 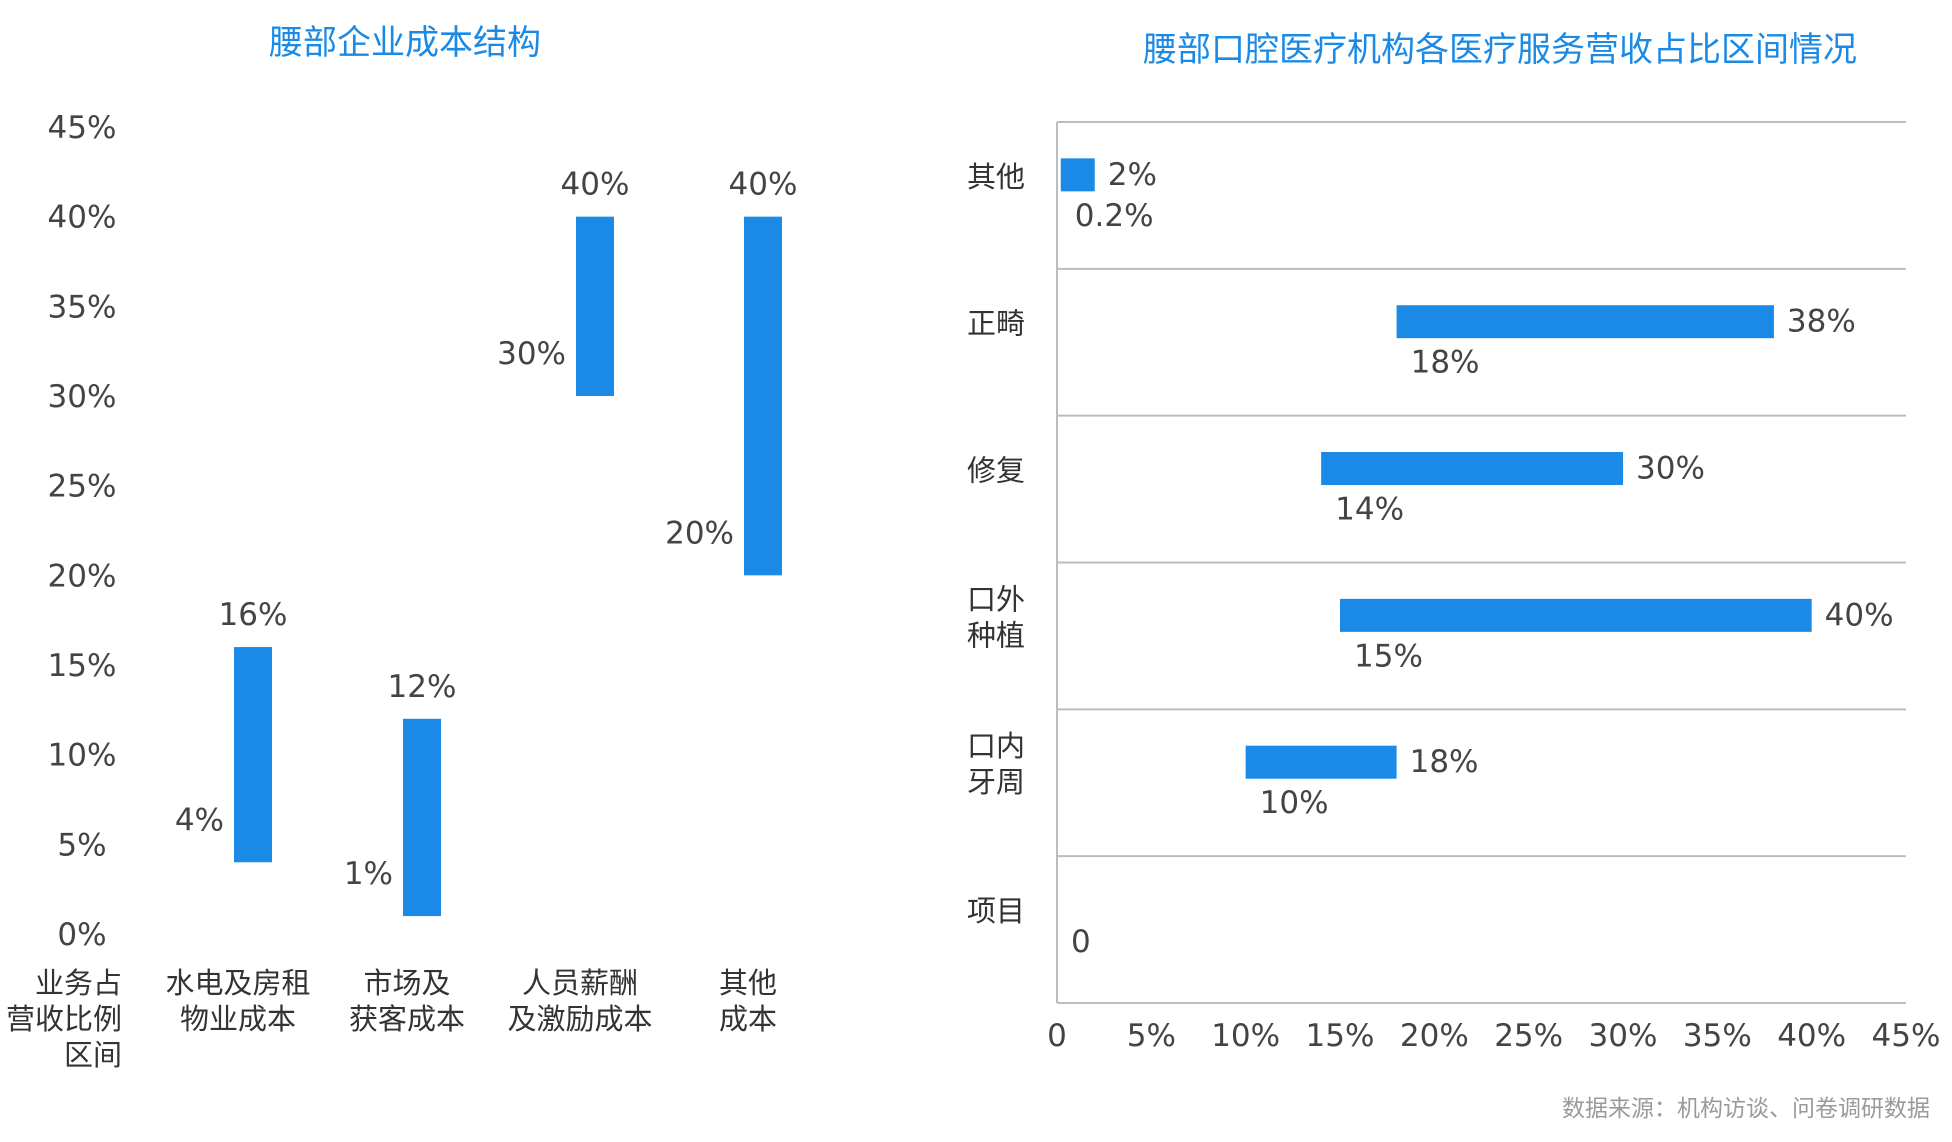 I want to click on right-chart-title: 腰部口腔医疗机构各医疗服务营收占比区间情况, so click(x=1500, y=50).